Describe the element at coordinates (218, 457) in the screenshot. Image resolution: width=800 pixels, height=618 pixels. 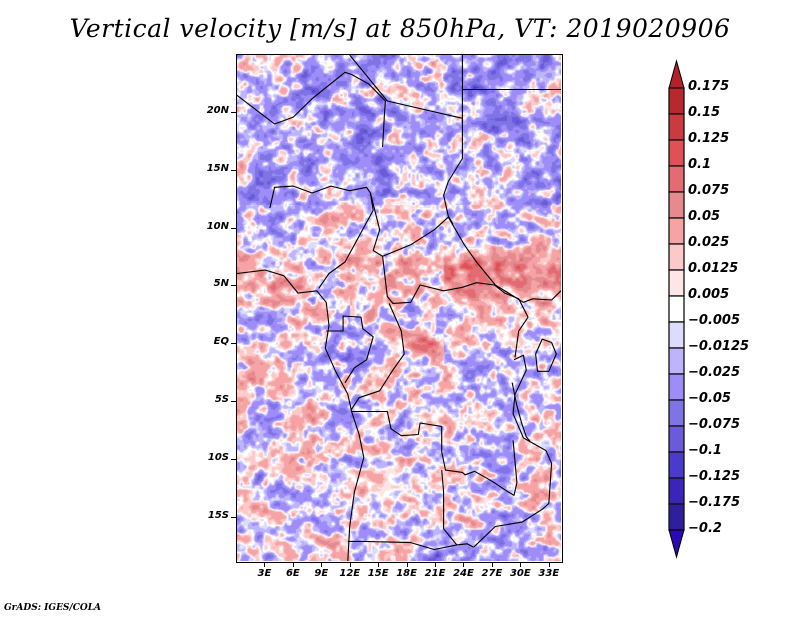
I see `y-tick-label: 10S` at that location.